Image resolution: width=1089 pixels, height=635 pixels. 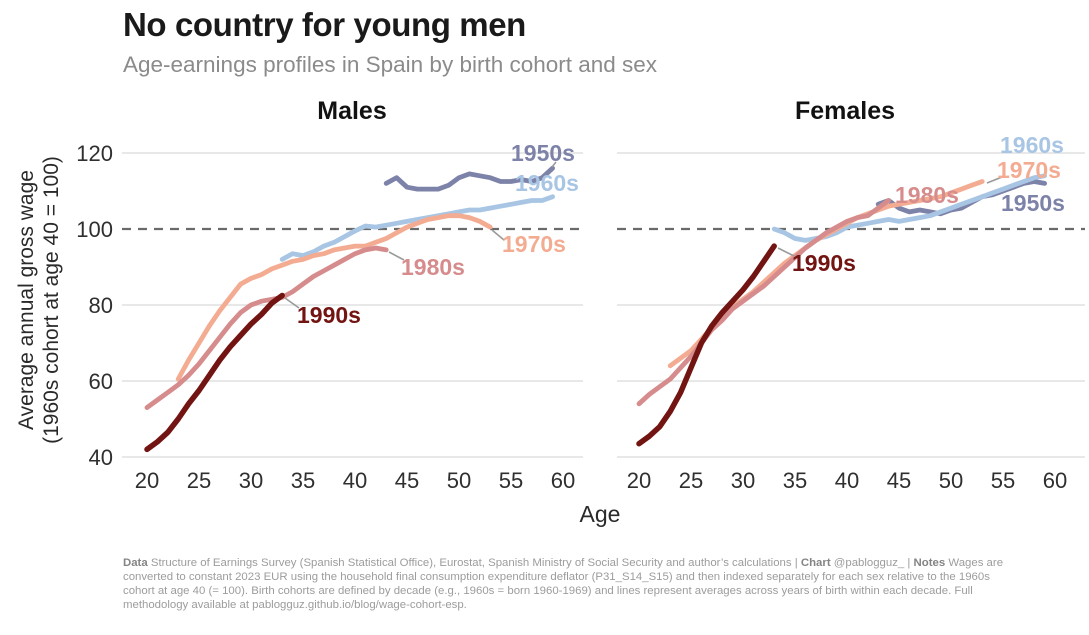 I want to click on x-axis-label: Age, so click(x=600, y=514).